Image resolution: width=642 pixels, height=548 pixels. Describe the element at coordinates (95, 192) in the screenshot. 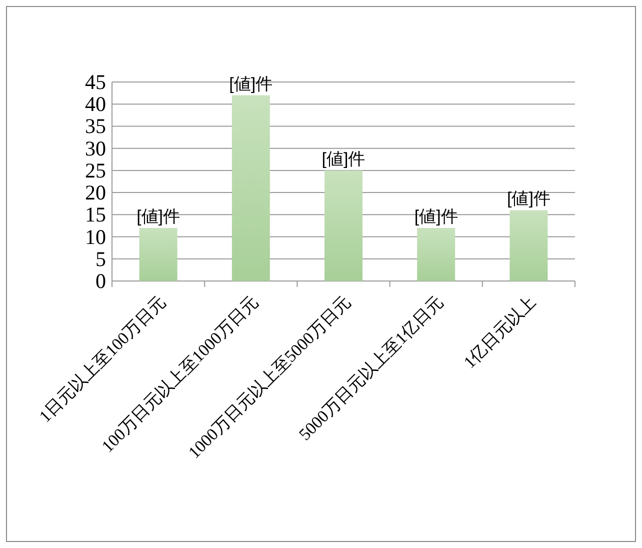

I see `y-tick-label: 20` at that location.